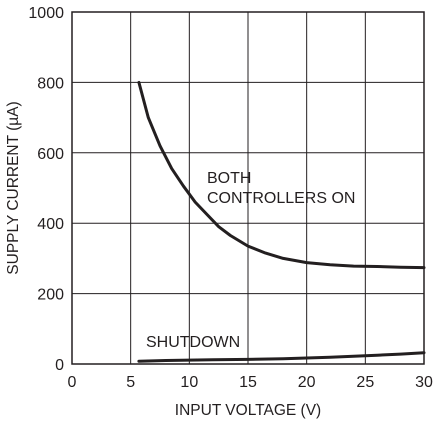 This screenshot has height=423, width=435. Describe the element at coordinates (307, 382) in the screenshot. I see `x-tick-label: 20` at that location.